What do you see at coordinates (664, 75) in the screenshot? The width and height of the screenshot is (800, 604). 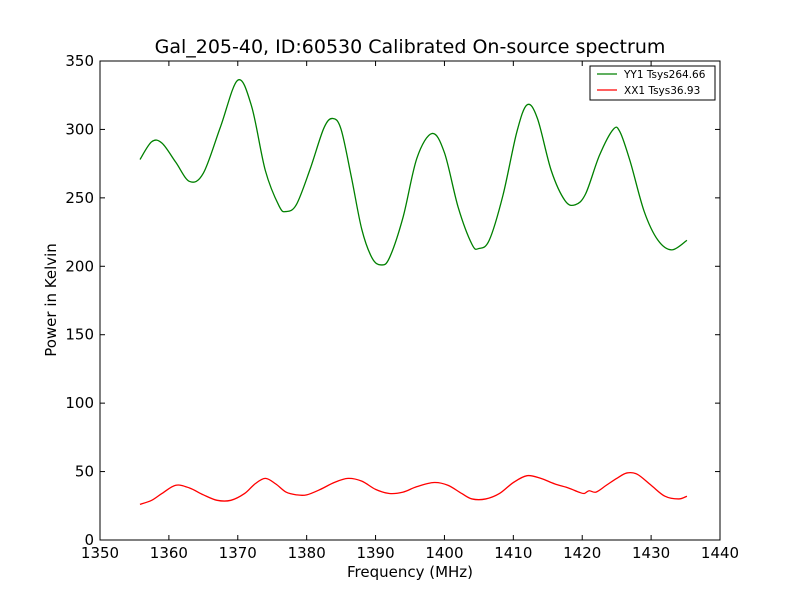 I see `legend-label-1: YY1 Tsys264.66` at bounding box center [664, 75].